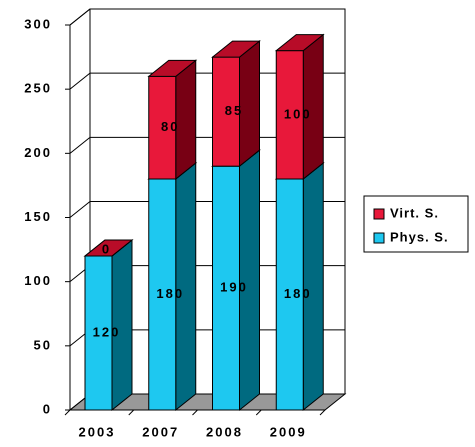 This screenshot has height=447, width=475. Describe the element at coordinates (38, 23) in the screenshot. I see `y-tick-label: 300` at that location.